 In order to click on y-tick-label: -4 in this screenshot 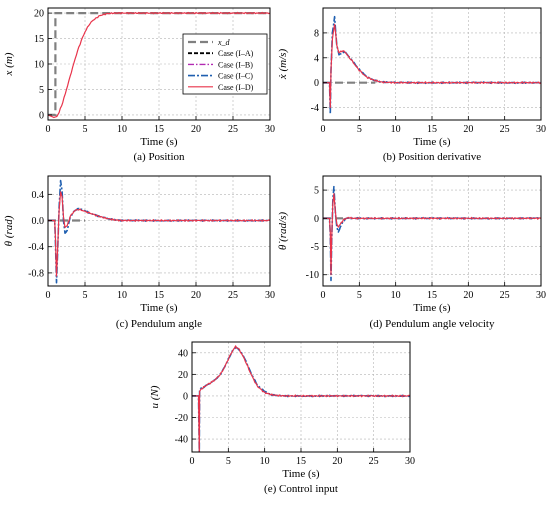, I will do `click(315, 108)`.